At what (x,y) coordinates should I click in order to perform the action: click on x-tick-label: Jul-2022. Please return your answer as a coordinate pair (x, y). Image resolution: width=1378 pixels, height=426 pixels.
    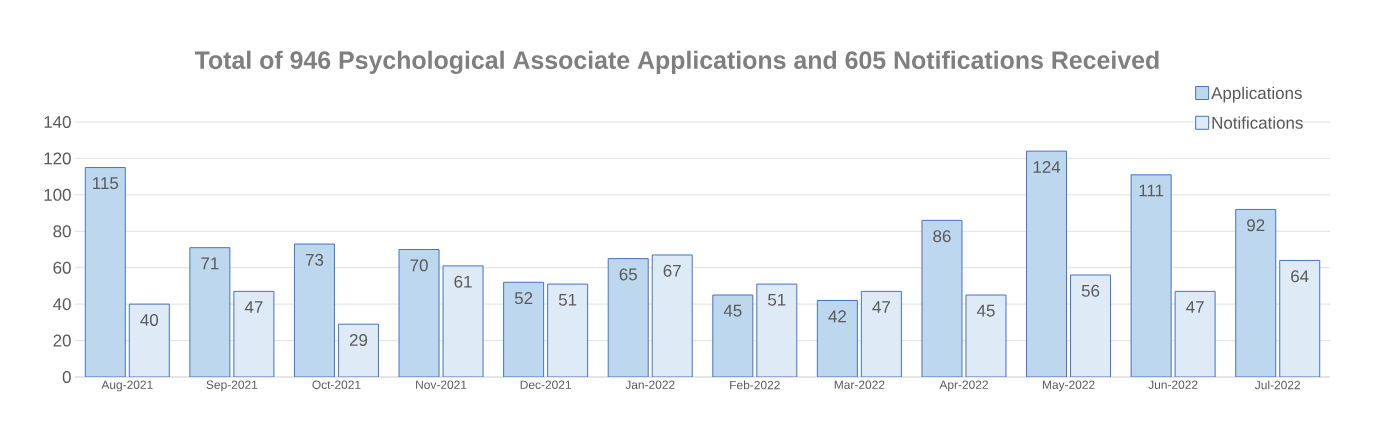
    Looking at the image, I should click on (1277, 385).